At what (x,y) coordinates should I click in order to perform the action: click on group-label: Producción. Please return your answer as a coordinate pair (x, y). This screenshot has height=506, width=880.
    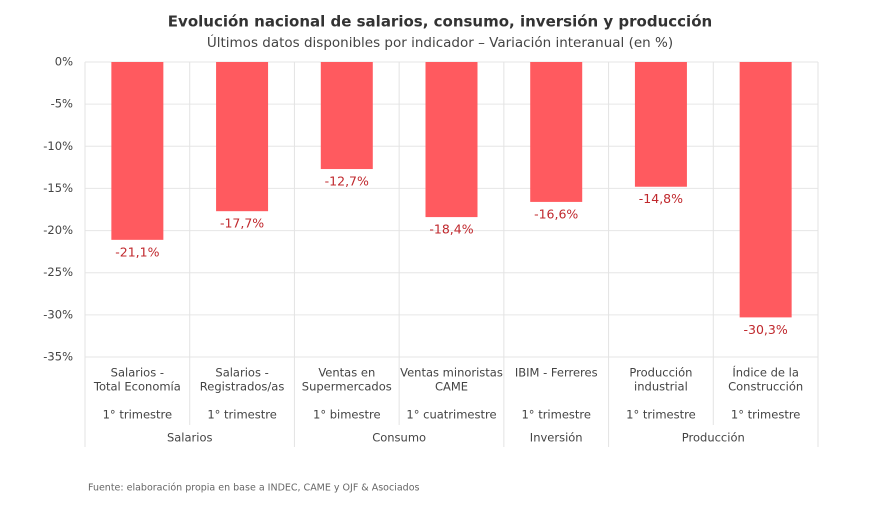
    Looking at the image, I should click on (713, 438).